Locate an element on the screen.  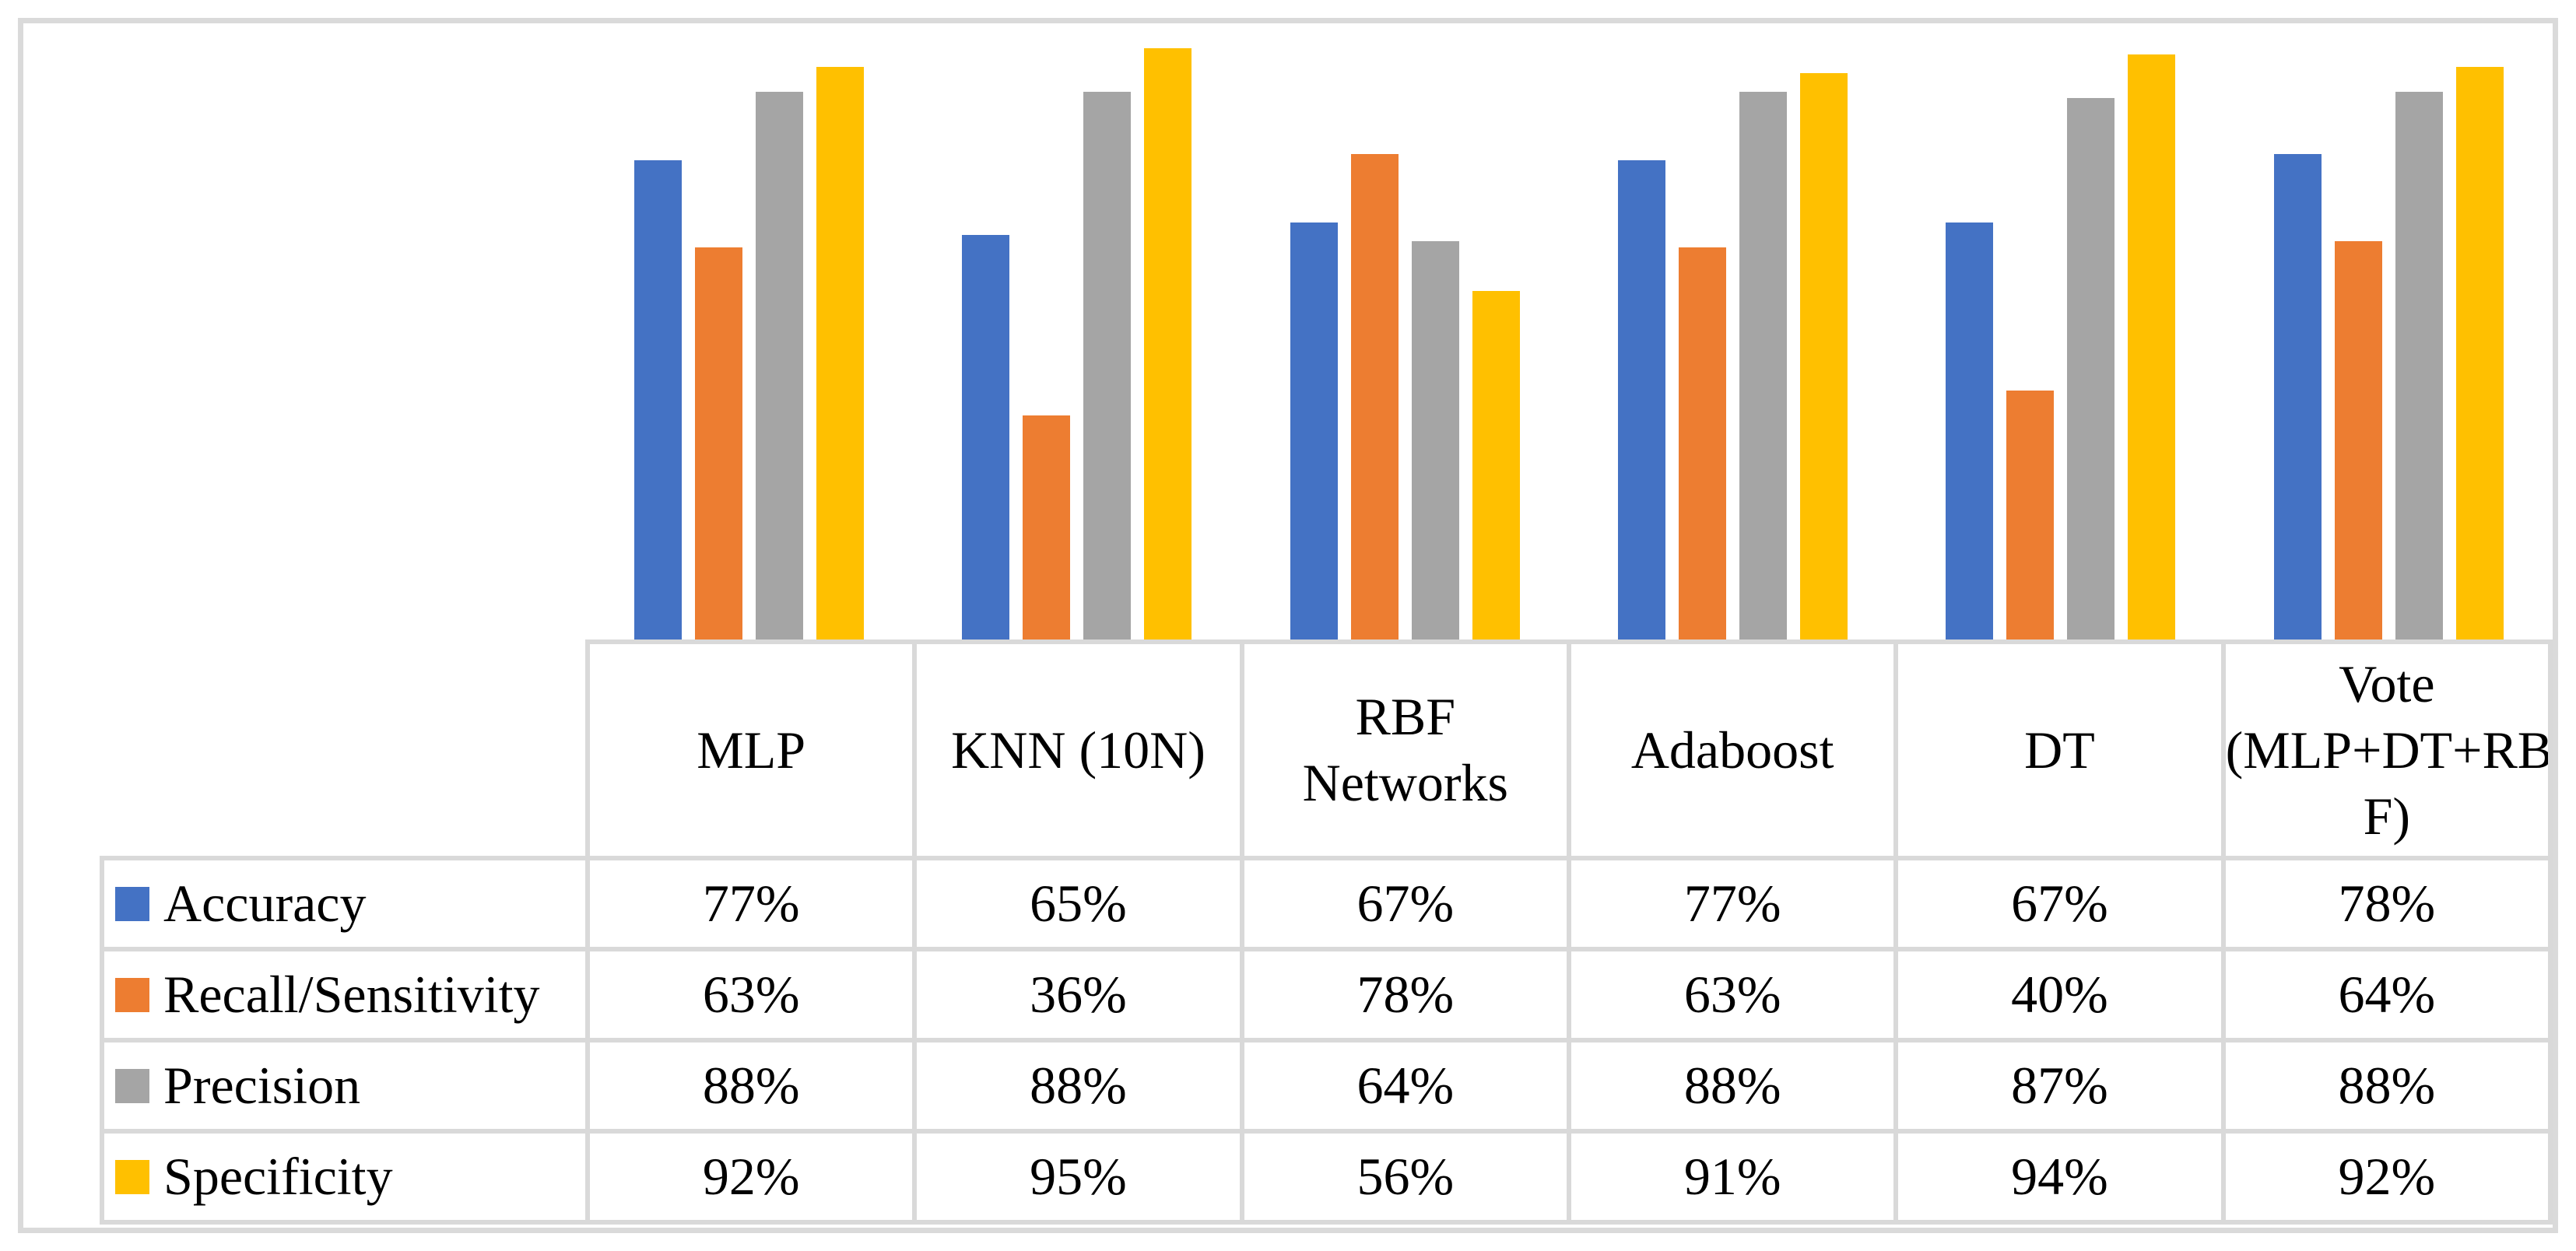
bar-recall-sensitivity-knn-10n is located at coordinates (1047, 528).